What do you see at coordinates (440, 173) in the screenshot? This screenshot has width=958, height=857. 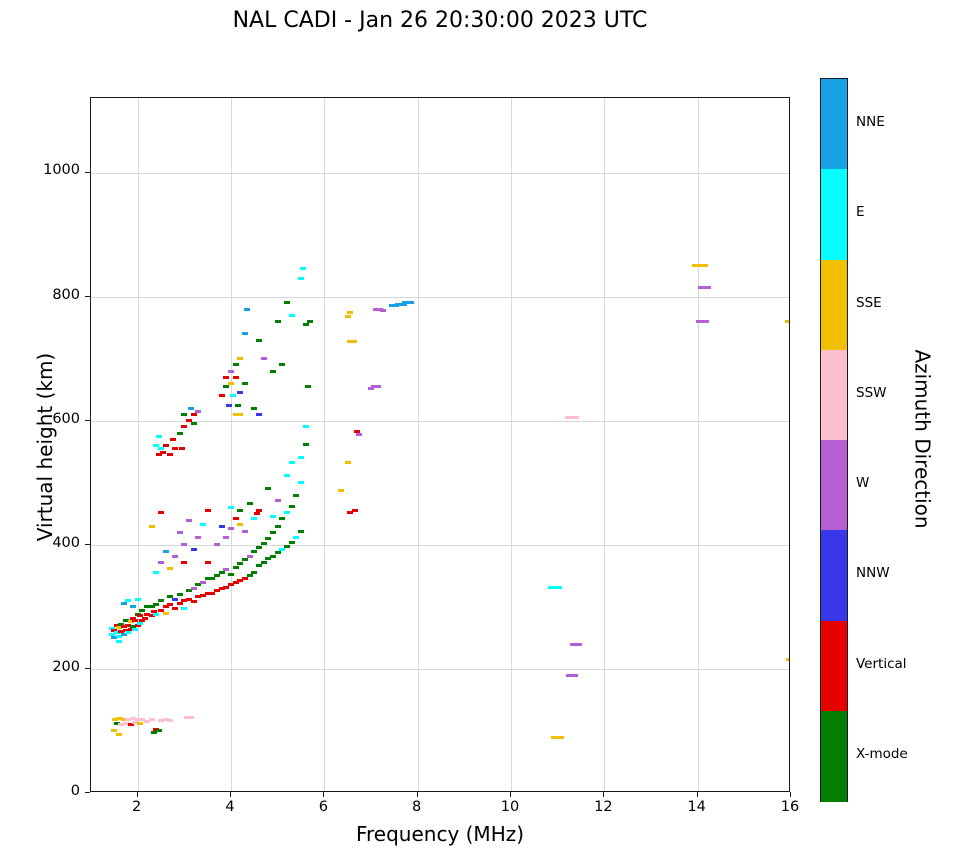 I see `gridline-y` at bounding box center [440, 173].